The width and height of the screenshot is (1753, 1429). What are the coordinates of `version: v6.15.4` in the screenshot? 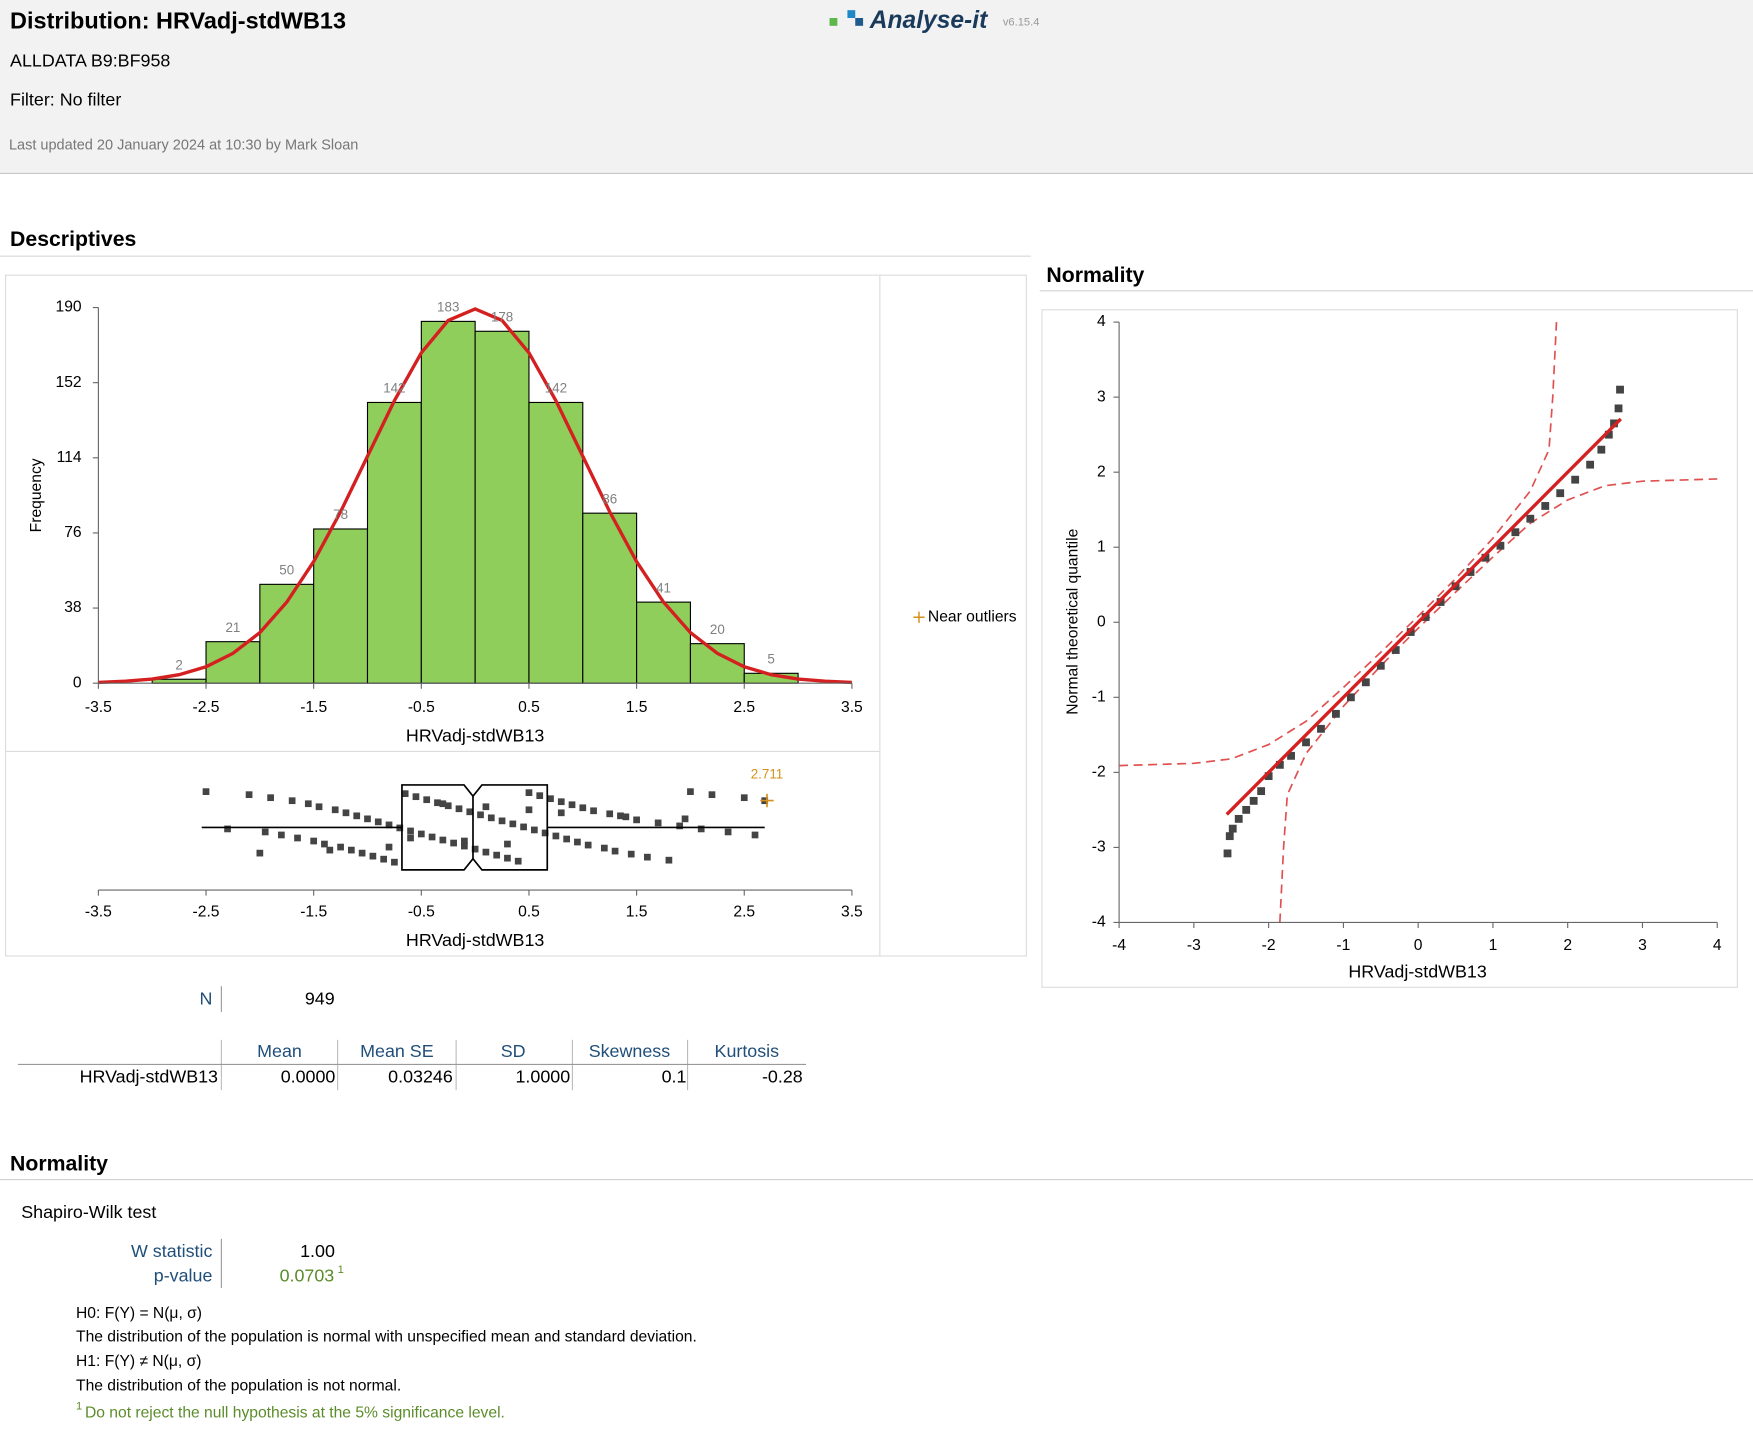 It's located at (1021, 22).